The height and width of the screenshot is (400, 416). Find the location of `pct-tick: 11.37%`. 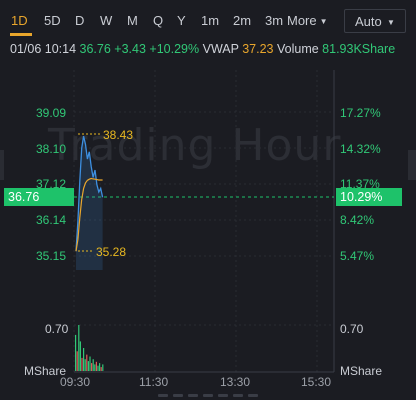

pct-tick: 11.37% is located at coordinates (360, 184).